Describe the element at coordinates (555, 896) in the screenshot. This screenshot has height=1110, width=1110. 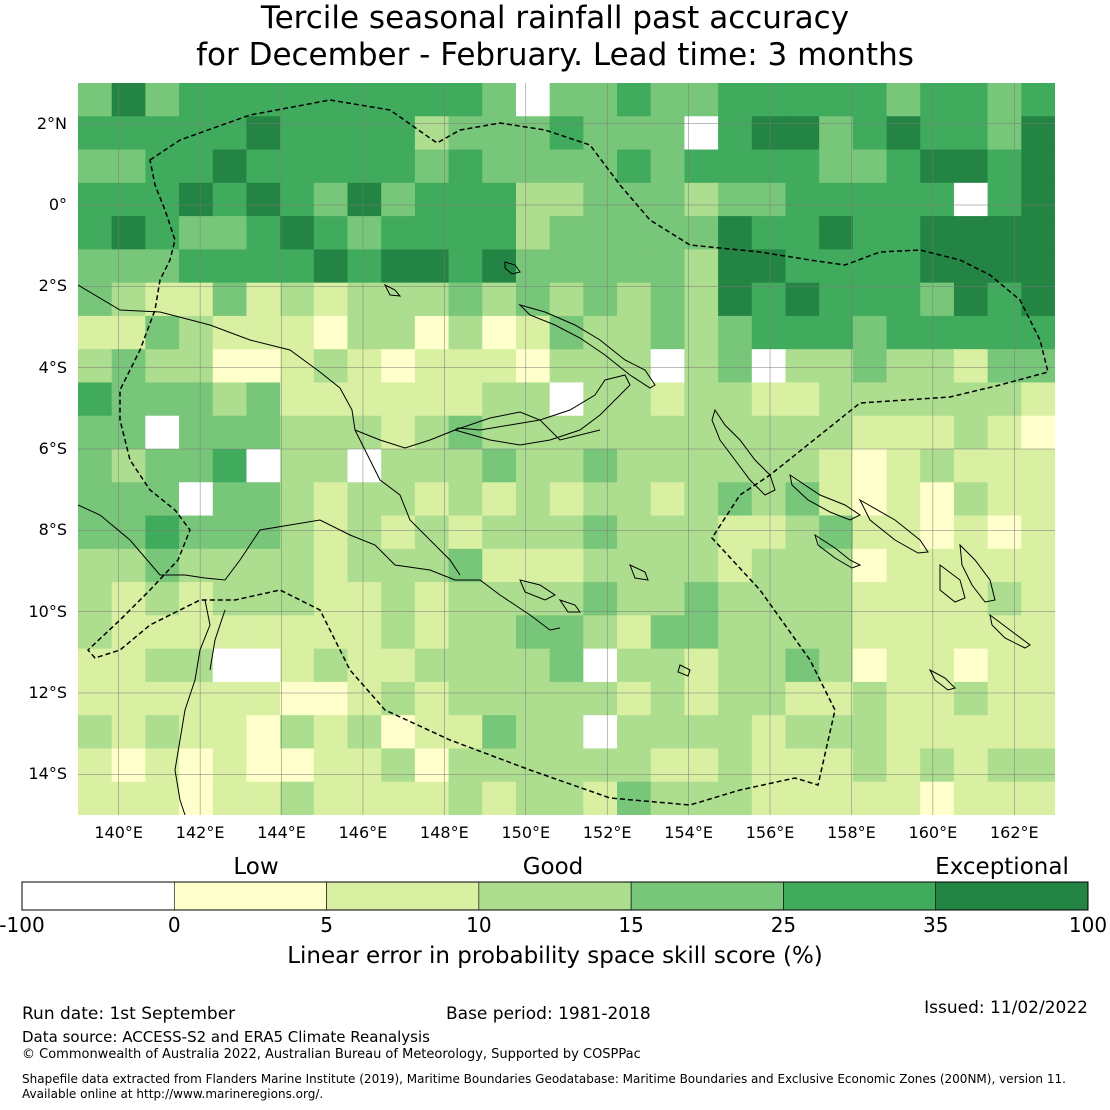
I see `colorbar` at that location.